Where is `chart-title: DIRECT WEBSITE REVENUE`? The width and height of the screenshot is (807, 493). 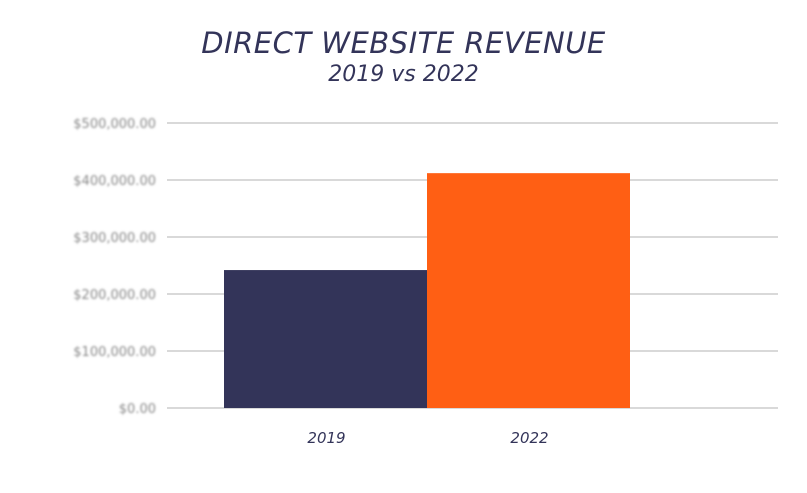 chart-title: DIRECT WEBSITE REVENUE is located at coordinates (403, 43).